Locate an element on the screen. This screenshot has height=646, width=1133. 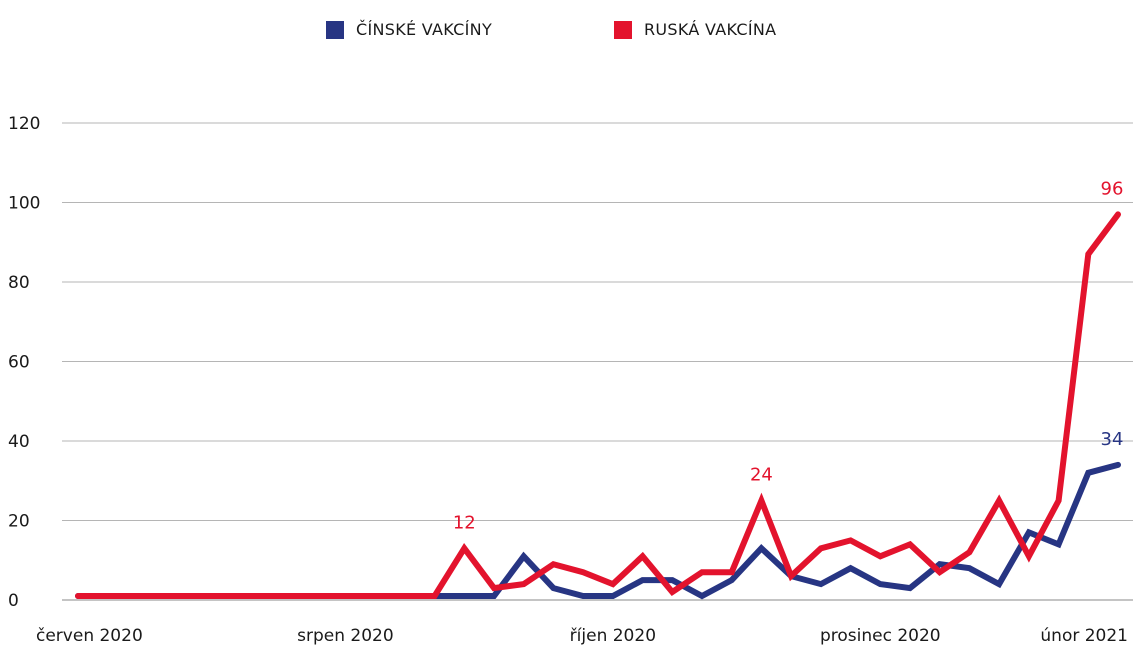
y-tick-label: 100 is located at coordinates (24, 204).